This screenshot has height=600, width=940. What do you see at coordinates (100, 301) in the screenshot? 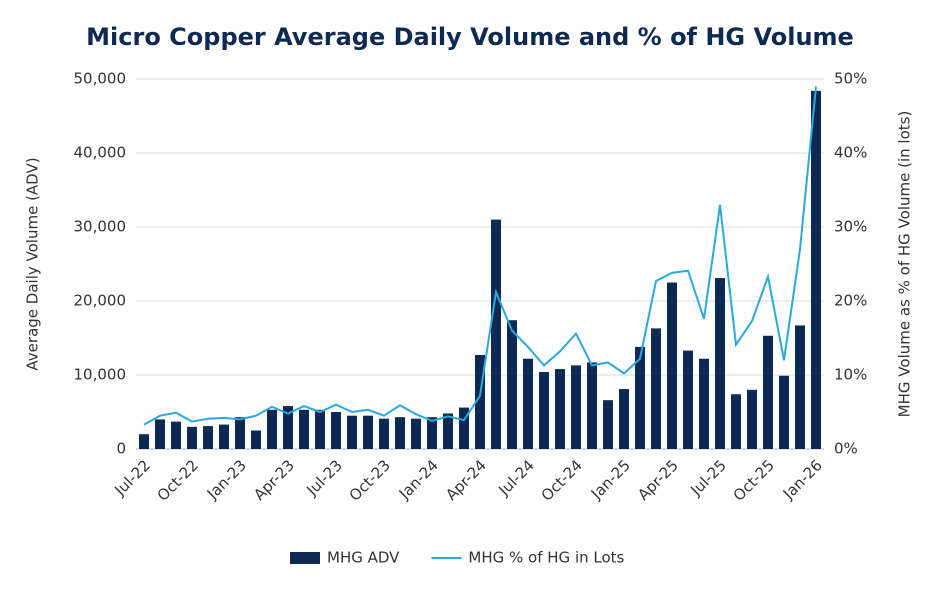
I see `y-tick-label: 20,000` at bounding box center [100, 301].